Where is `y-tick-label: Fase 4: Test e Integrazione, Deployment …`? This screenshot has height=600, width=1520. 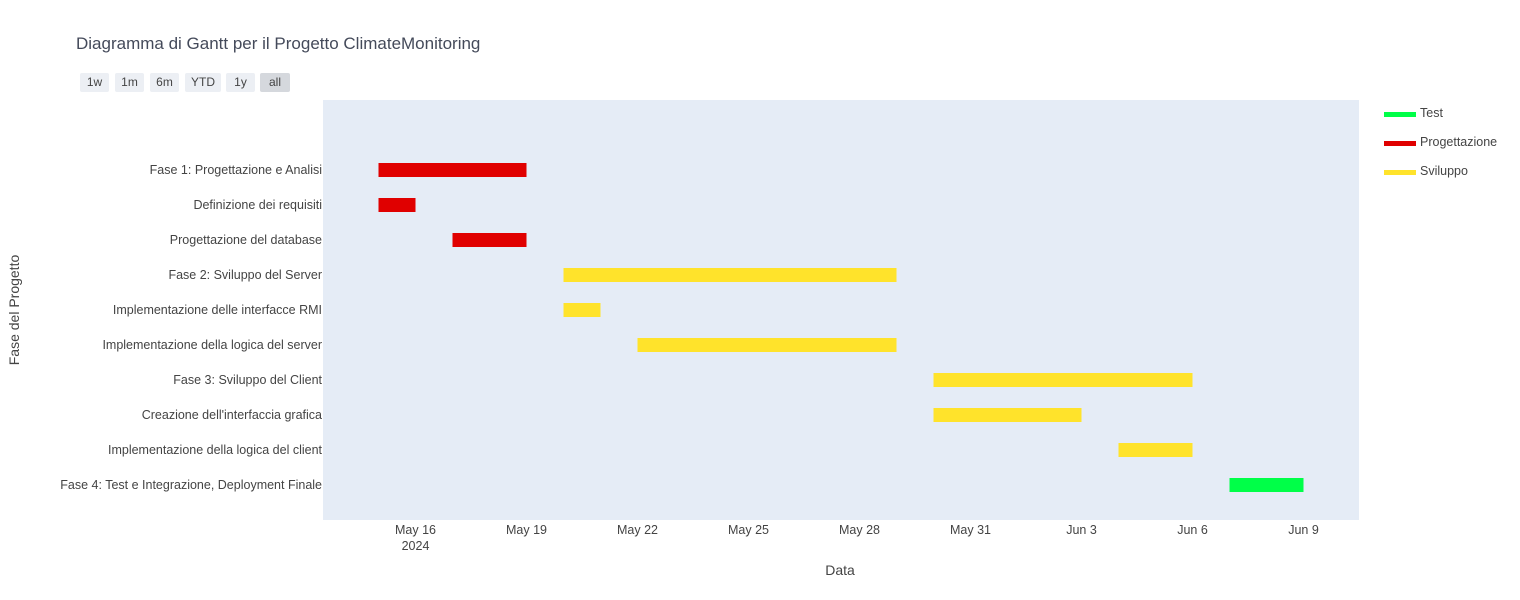
y-tick-label: Fase 4: Test e Integrazione, Deployment … is located at coordinates (191, 485).